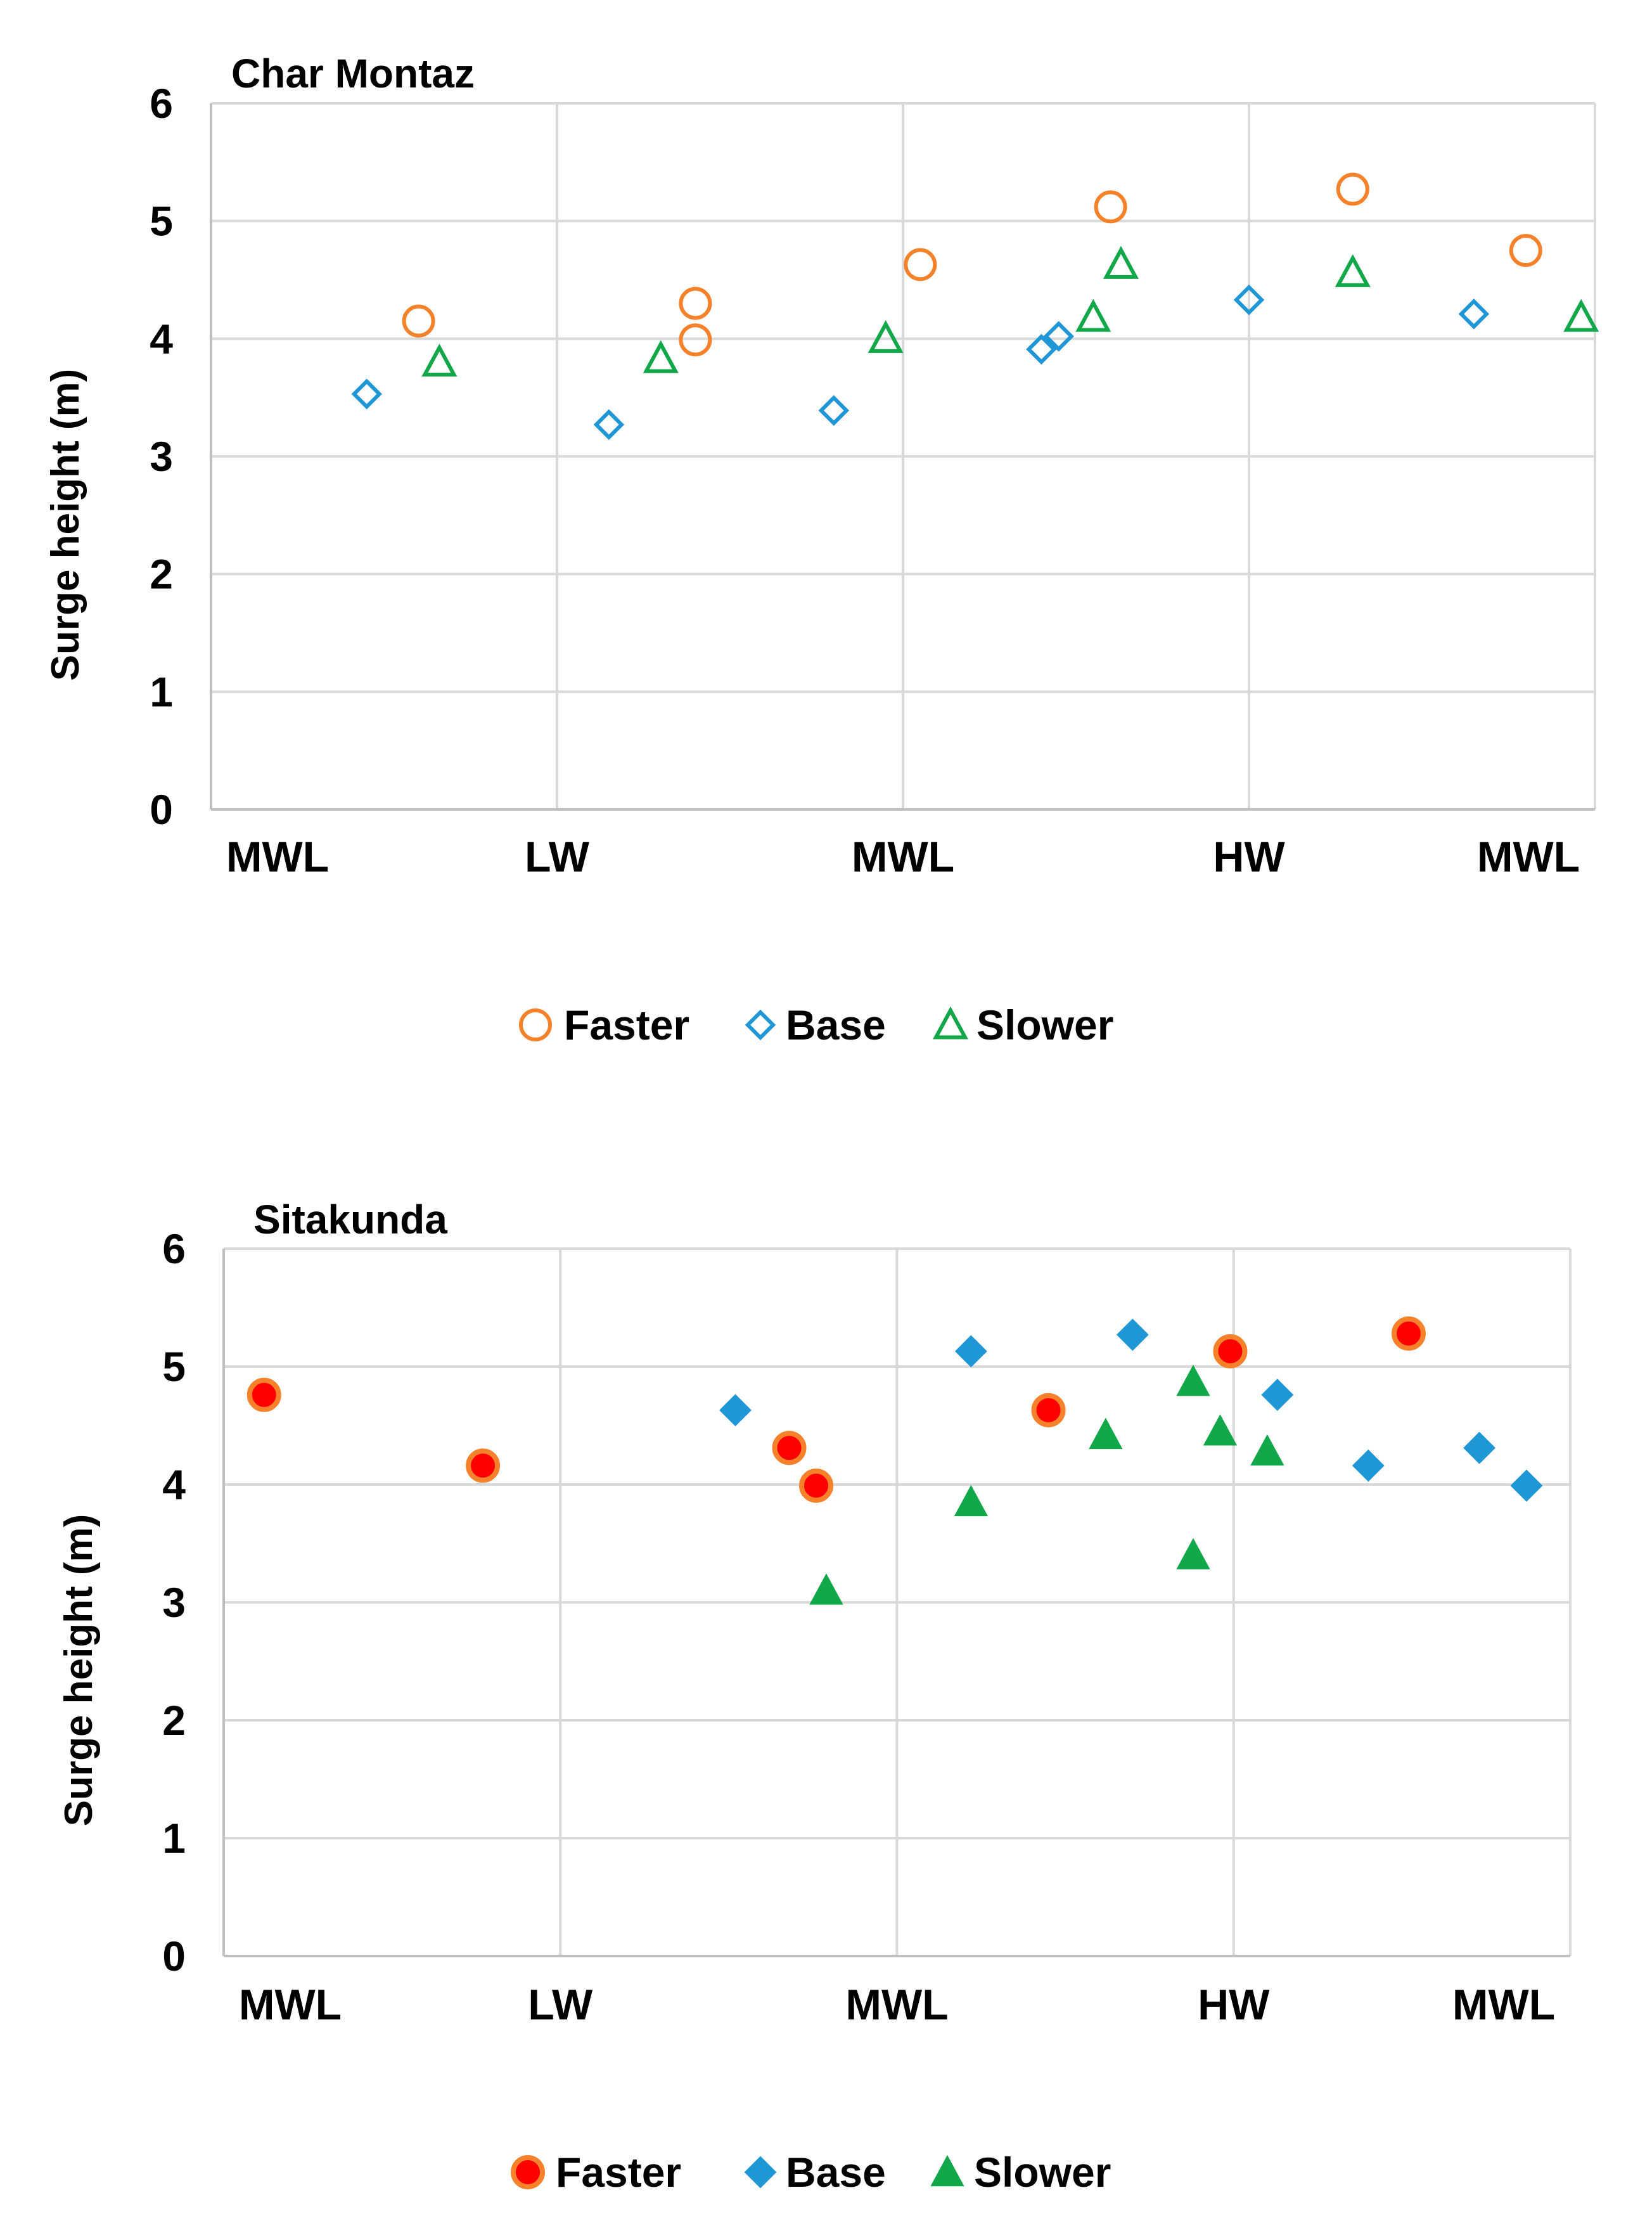  What do you see at coordinates (353, 73) in the screenshot?
I see `chart-title: Char Montaz` at bounding box center [353, 73].